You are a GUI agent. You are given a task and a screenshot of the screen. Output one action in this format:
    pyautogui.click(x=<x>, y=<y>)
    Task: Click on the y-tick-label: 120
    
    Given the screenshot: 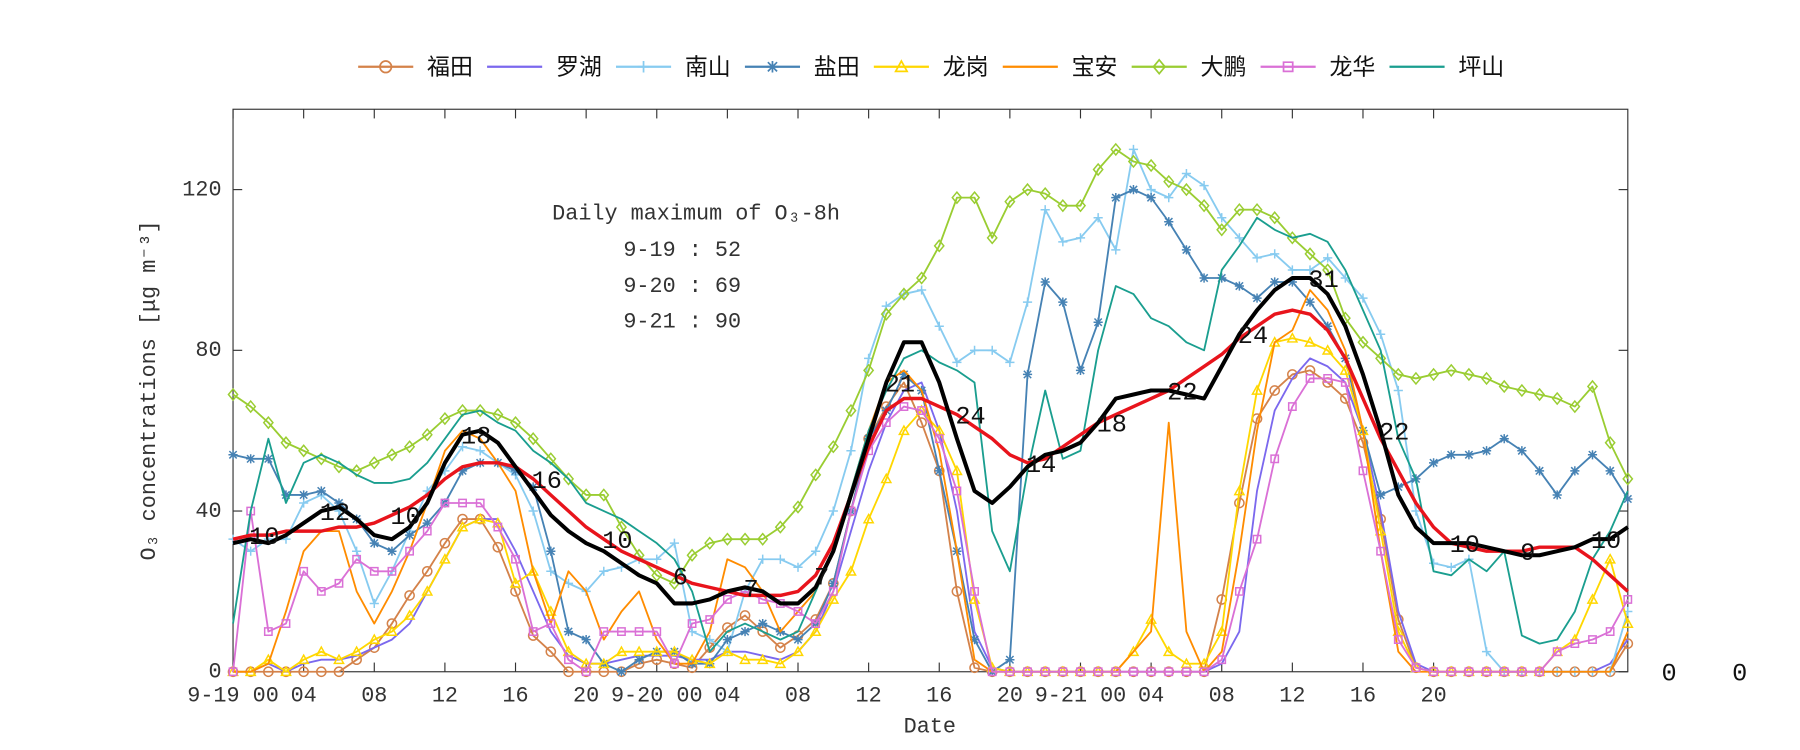 What is the action you would take?
    pyautogui.click(x=201, y=189)
    